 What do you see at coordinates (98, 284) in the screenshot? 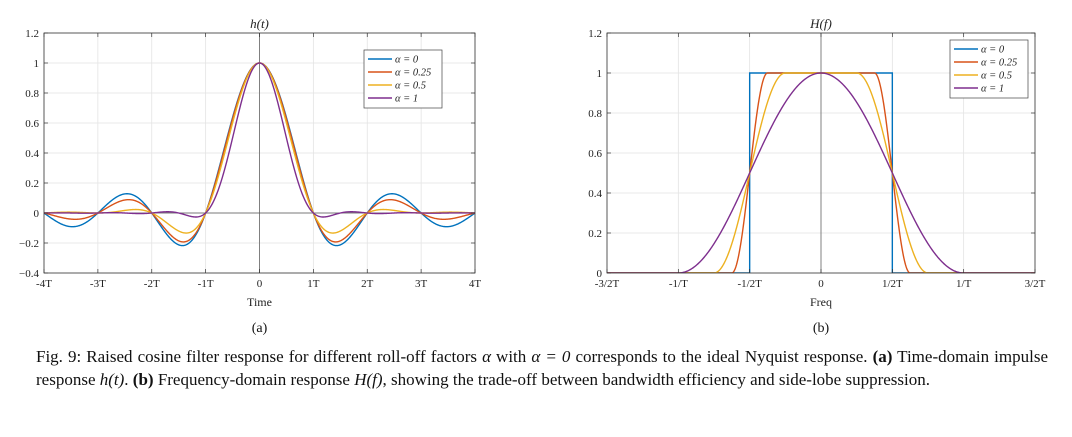
I see `time-x-tick-label: -3T` at bounding box center [98, 284].